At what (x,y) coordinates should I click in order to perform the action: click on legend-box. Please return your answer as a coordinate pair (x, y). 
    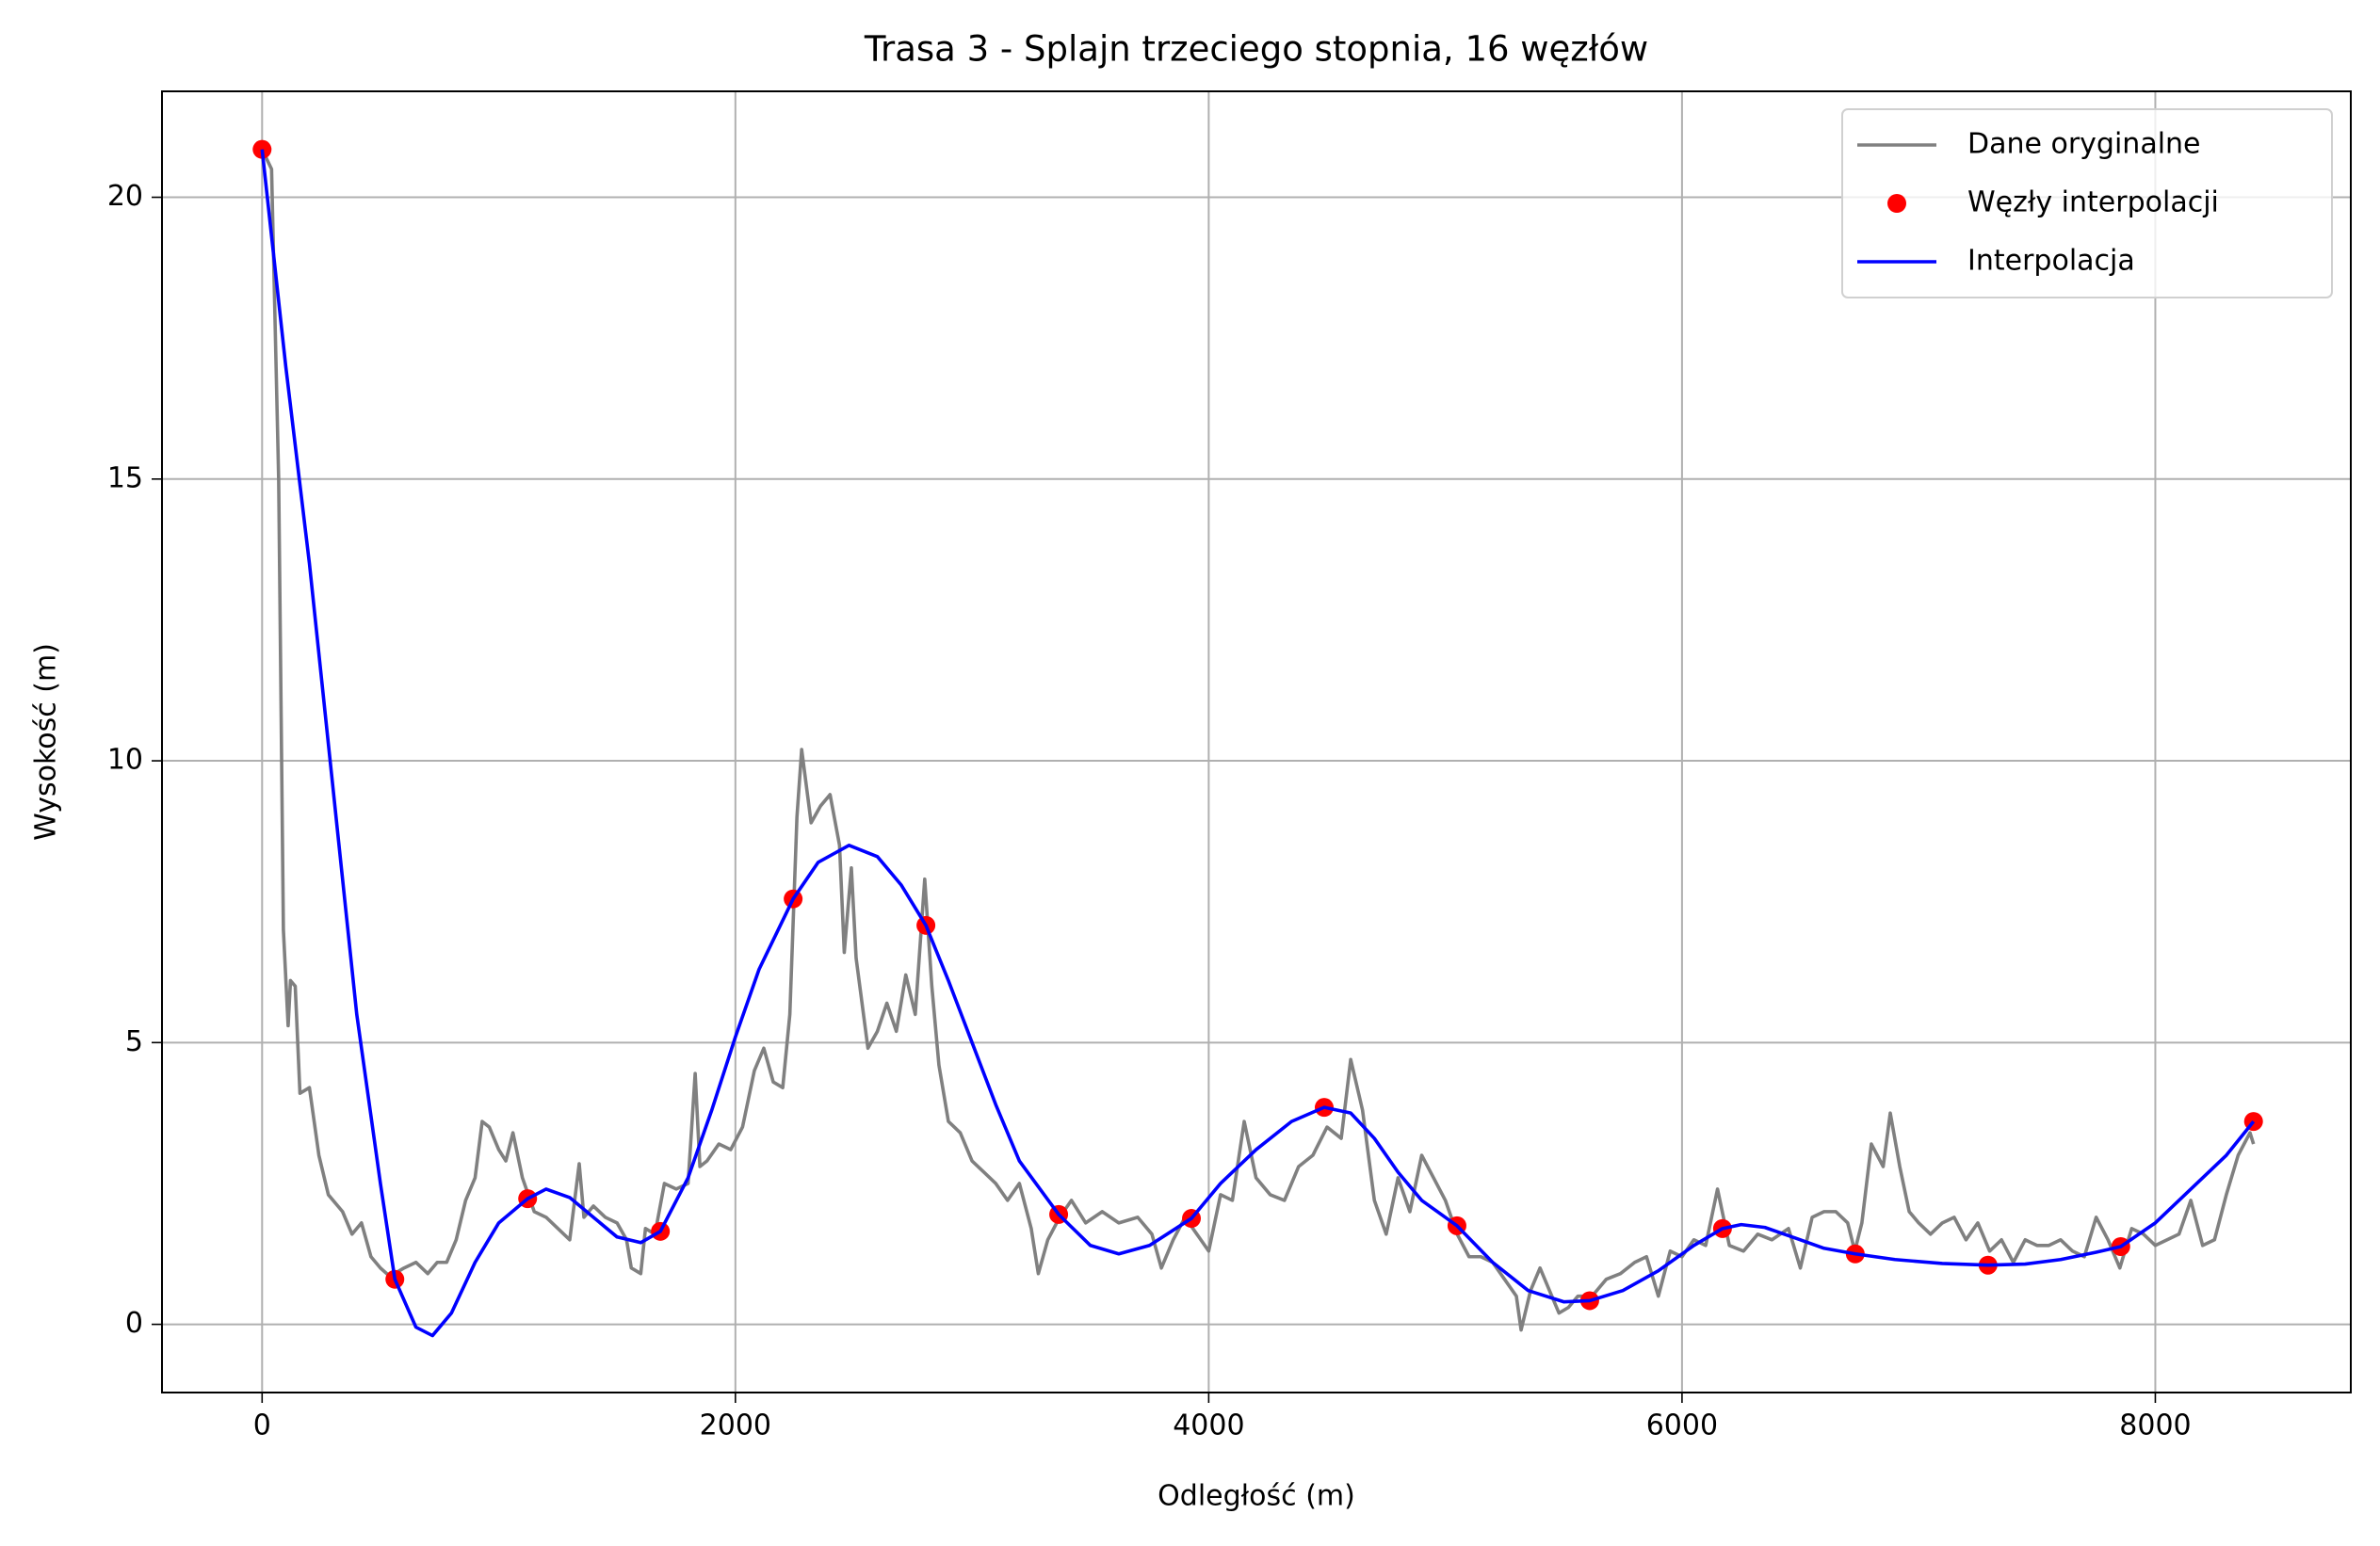
    Looking at the image, I should click on (2087, 203).